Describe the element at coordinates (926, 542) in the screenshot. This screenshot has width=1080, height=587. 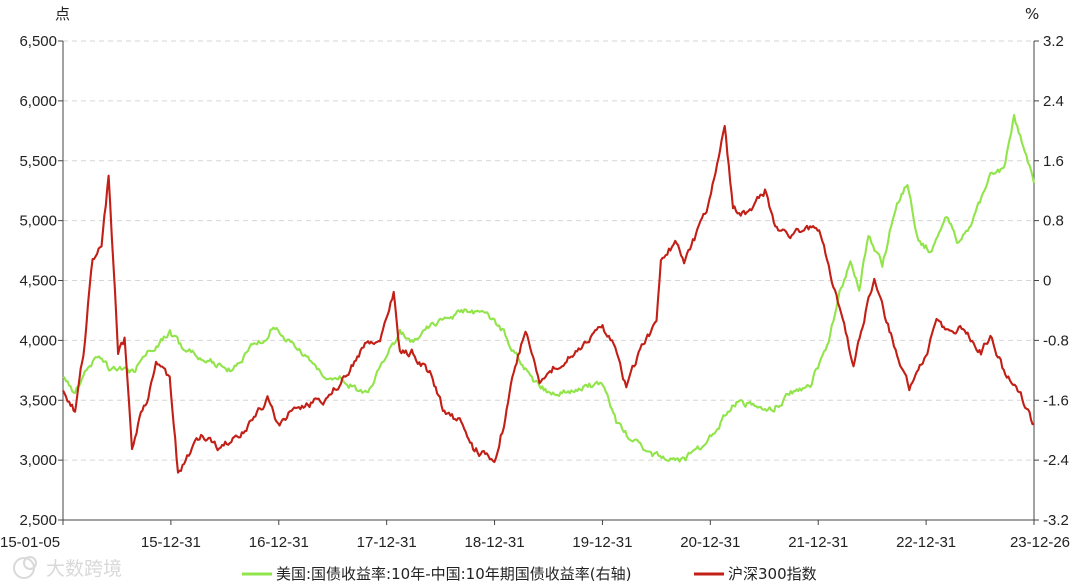
I see `x-tick-label: 22-12-31` at that location.